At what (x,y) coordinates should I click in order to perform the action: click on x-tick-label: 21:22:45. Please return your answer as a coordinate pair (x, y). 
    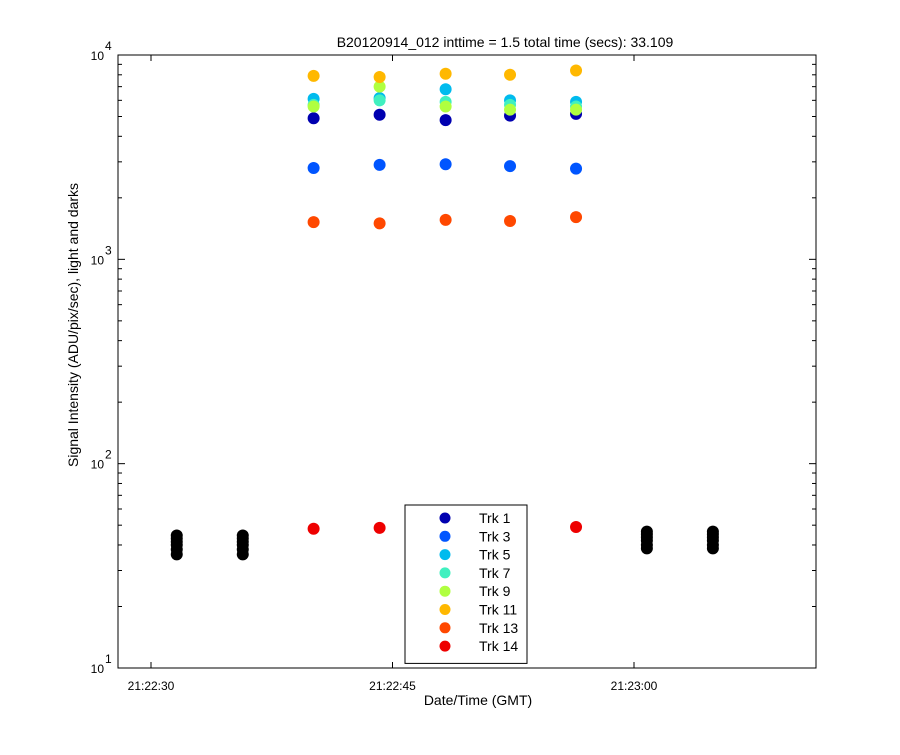
    Looking at the image, I should click on (392, 686).